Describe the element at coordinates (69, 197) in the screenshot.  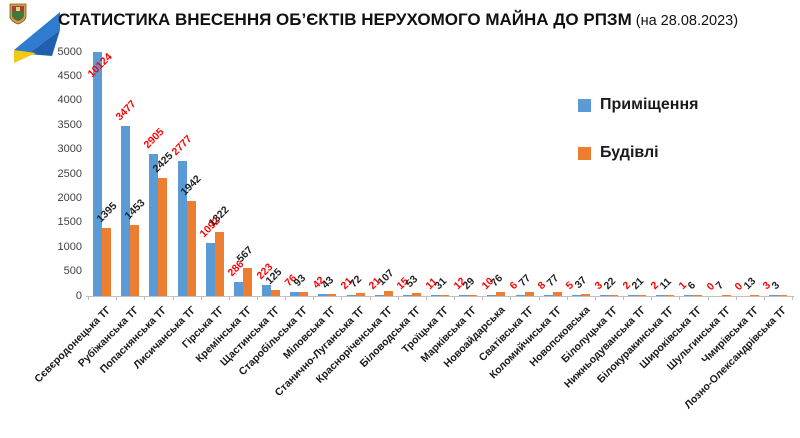
I see `y-axis-tick-label: 2000` at that location.